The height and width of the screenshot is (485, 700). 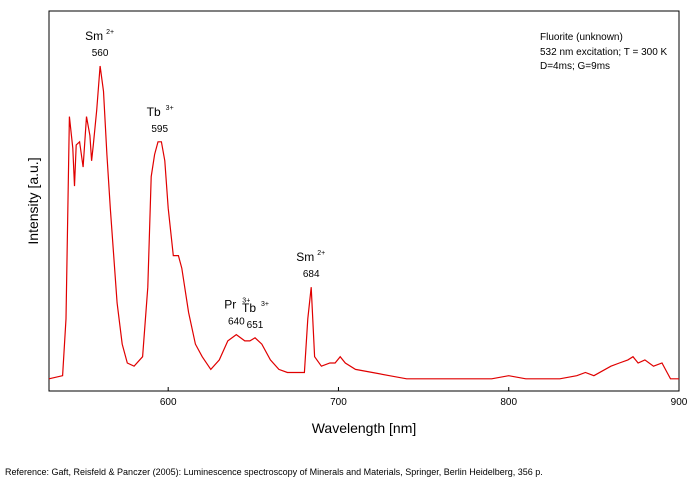 What do you see at coordinates (168, 402) in the screenshot?
I see `x-tick-label: 600` at bounding box center [168, 402].